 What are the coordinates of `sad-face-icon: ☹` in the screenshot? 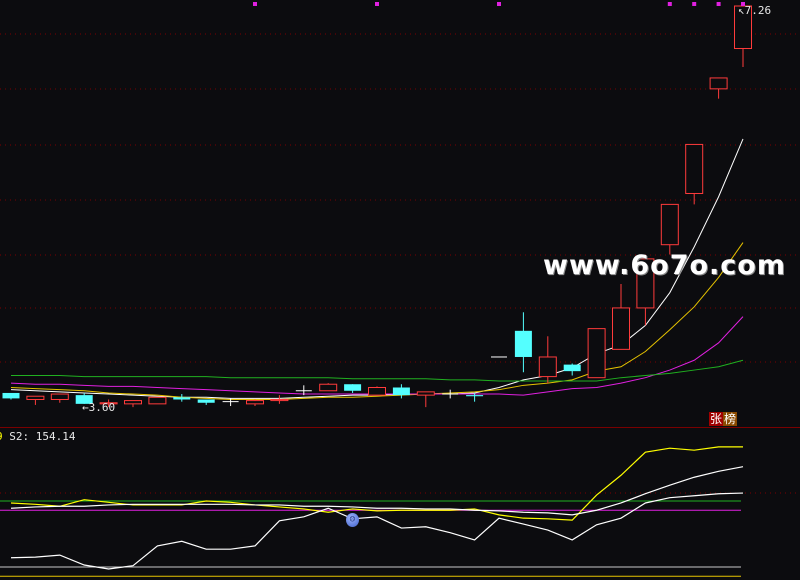 It's located at (352, 520).